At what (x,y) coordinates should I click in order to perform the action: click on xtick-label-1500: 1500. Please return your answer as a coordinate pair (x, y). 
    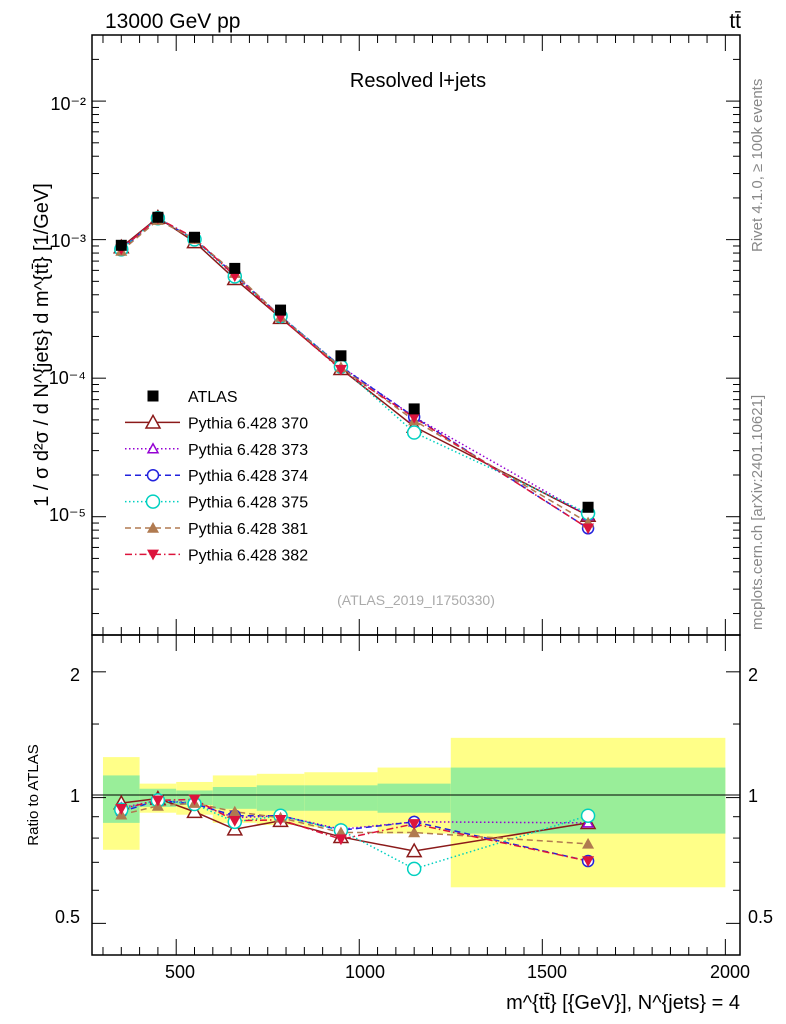
    Looking at the image, I should click on (547, 972).